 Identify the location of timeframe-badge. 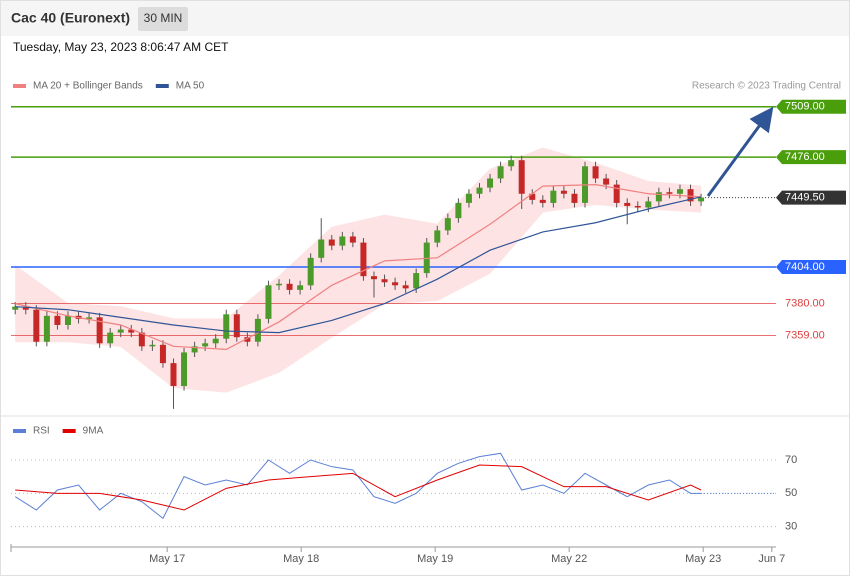
(163, 19).